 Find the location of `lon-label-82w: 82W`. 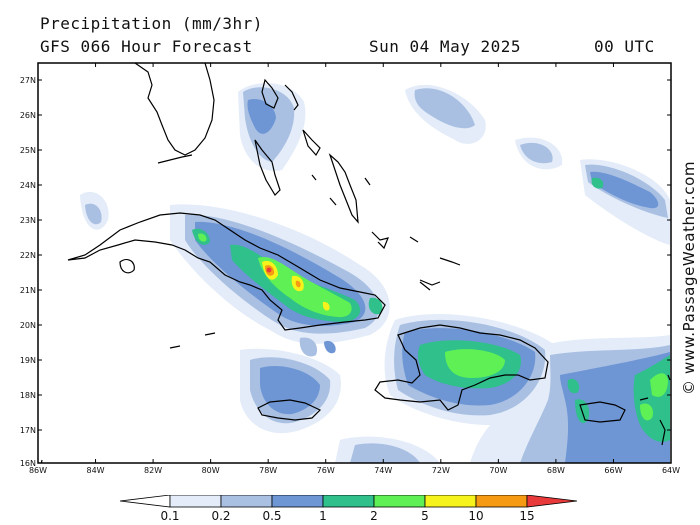

lon-label-82w: 82W is located at coordinates (153, 470).